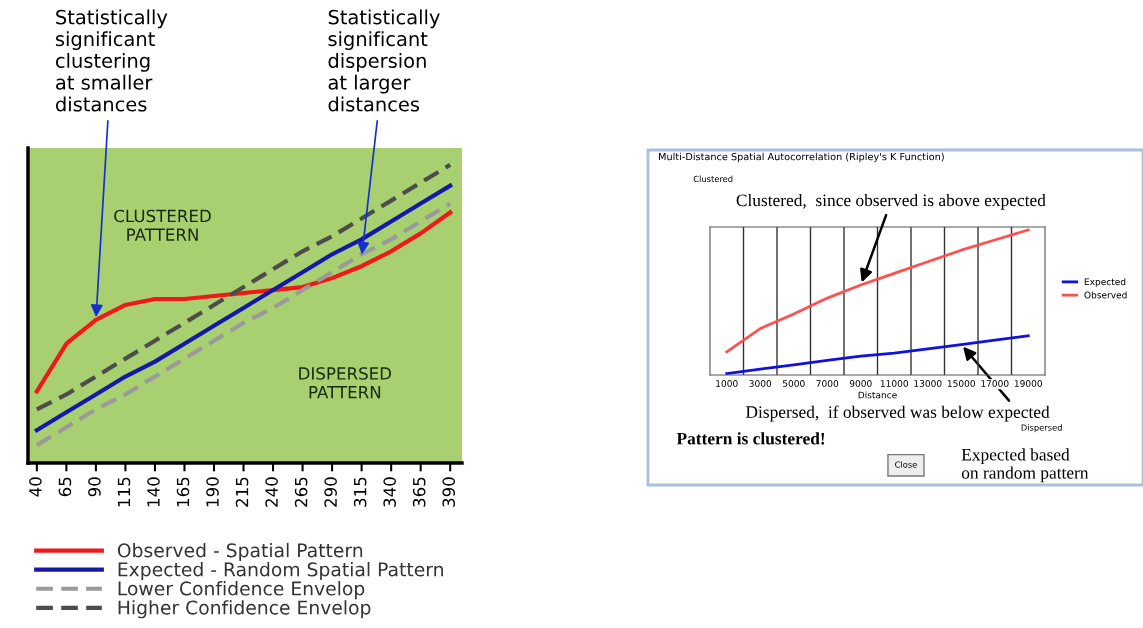 This screenshot has width=1143, height=628. What do you see at coordinates (384, 60) in the screenshot?
I see `annotation: Statistically significant dispersion at larger distances` at bounding box center [384, 60].